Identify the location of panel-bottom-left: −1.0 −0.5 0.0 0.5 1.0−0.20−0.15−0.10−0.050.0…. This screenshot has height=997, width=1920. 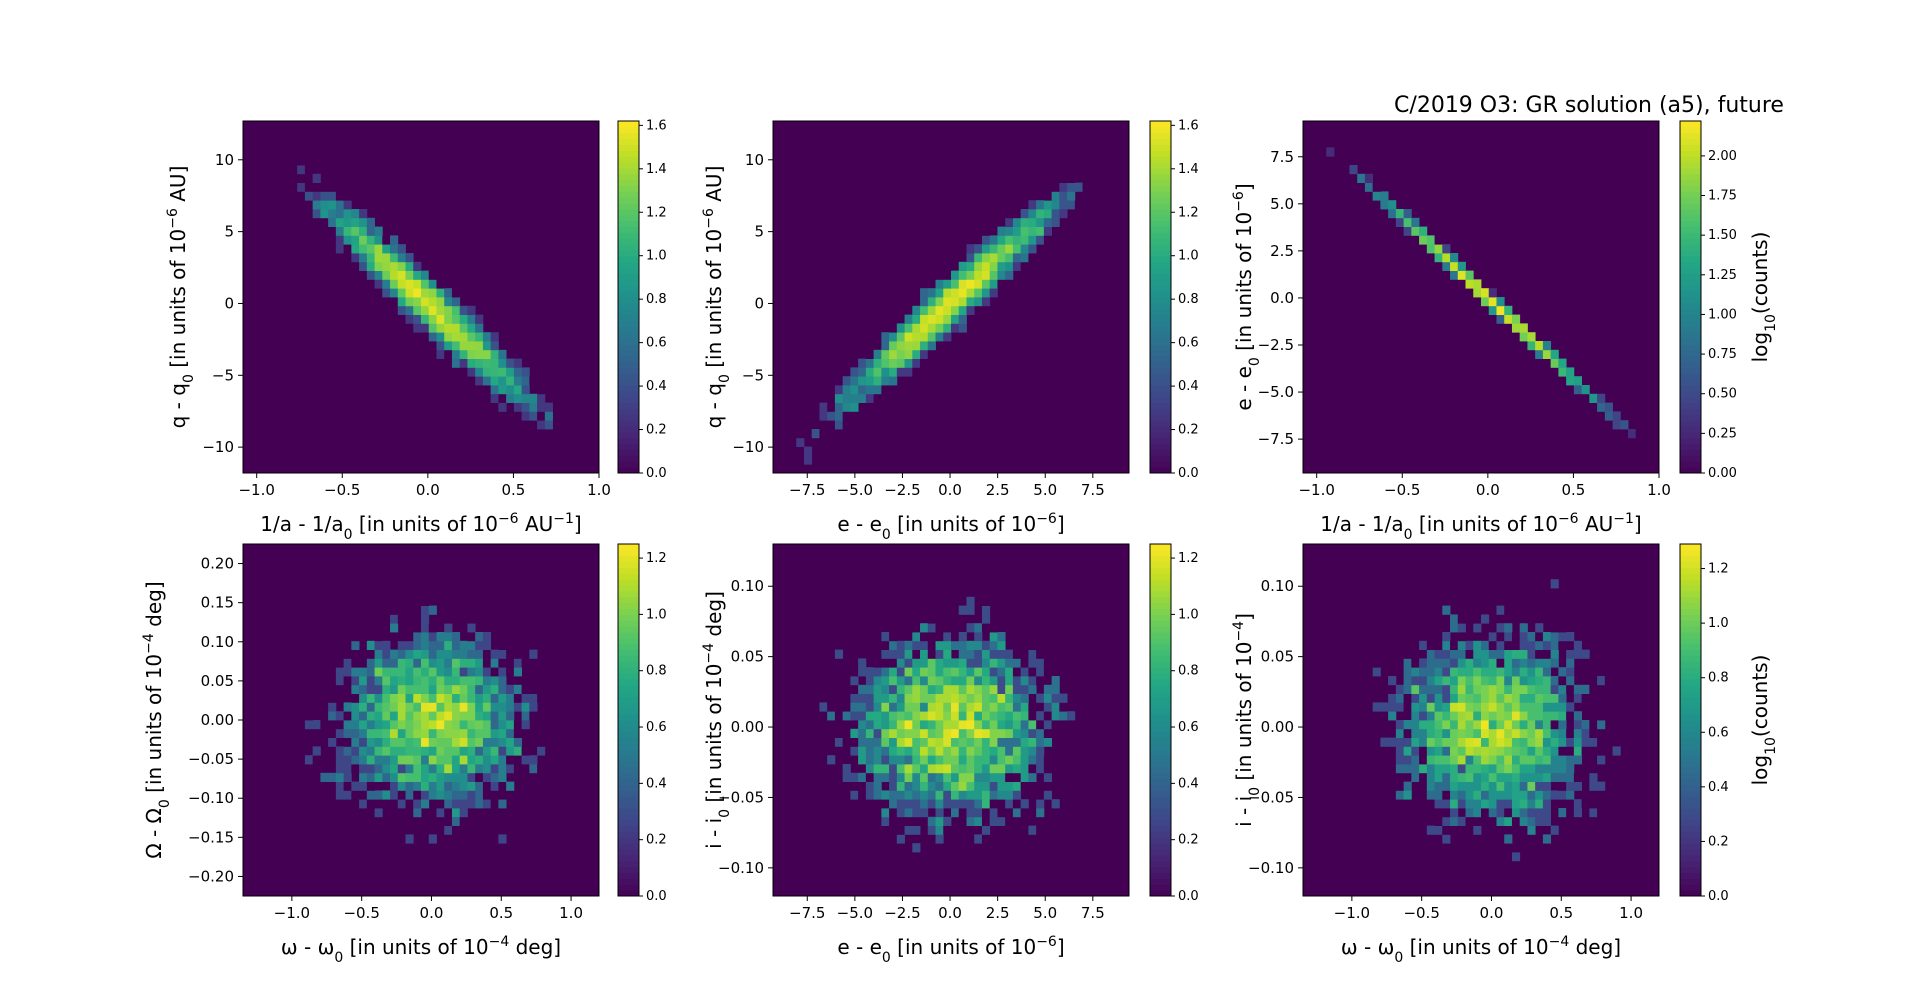
(404, 754).